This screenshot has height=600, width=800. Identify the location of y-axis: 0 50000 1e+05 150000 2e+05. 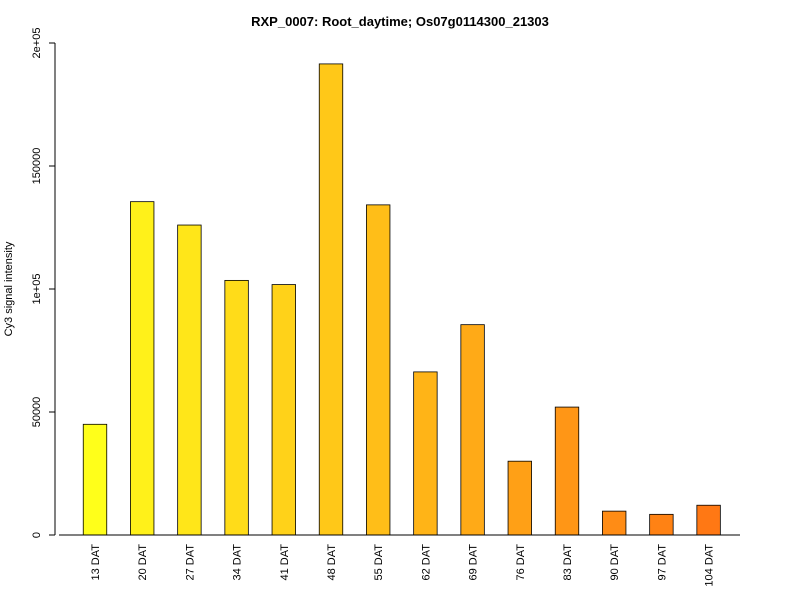
(43, 283).